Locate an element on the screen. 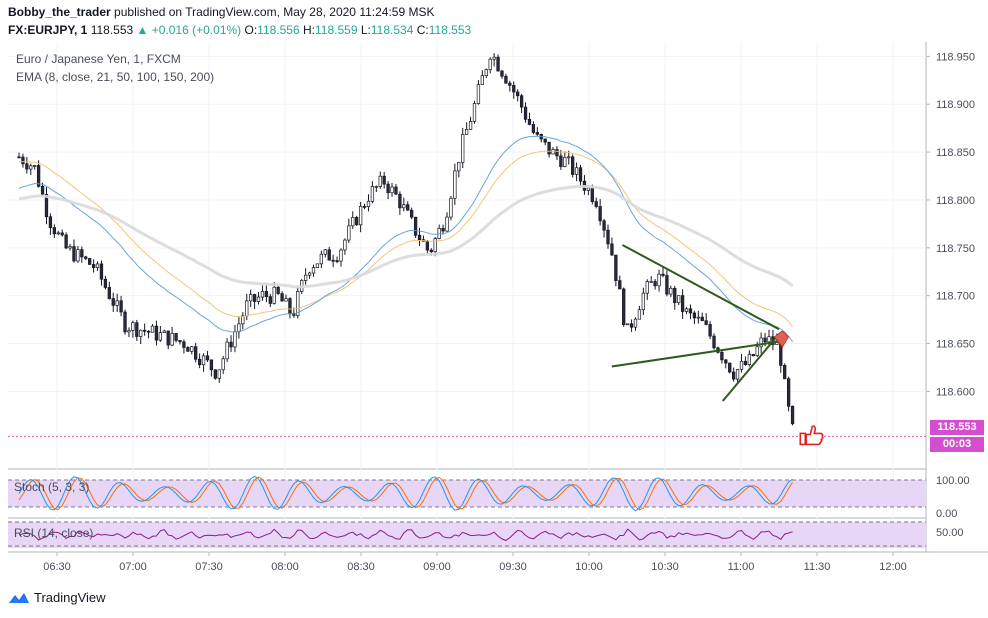  rsi-legend: RSI (14, close) is located at coordinates (54, 533).